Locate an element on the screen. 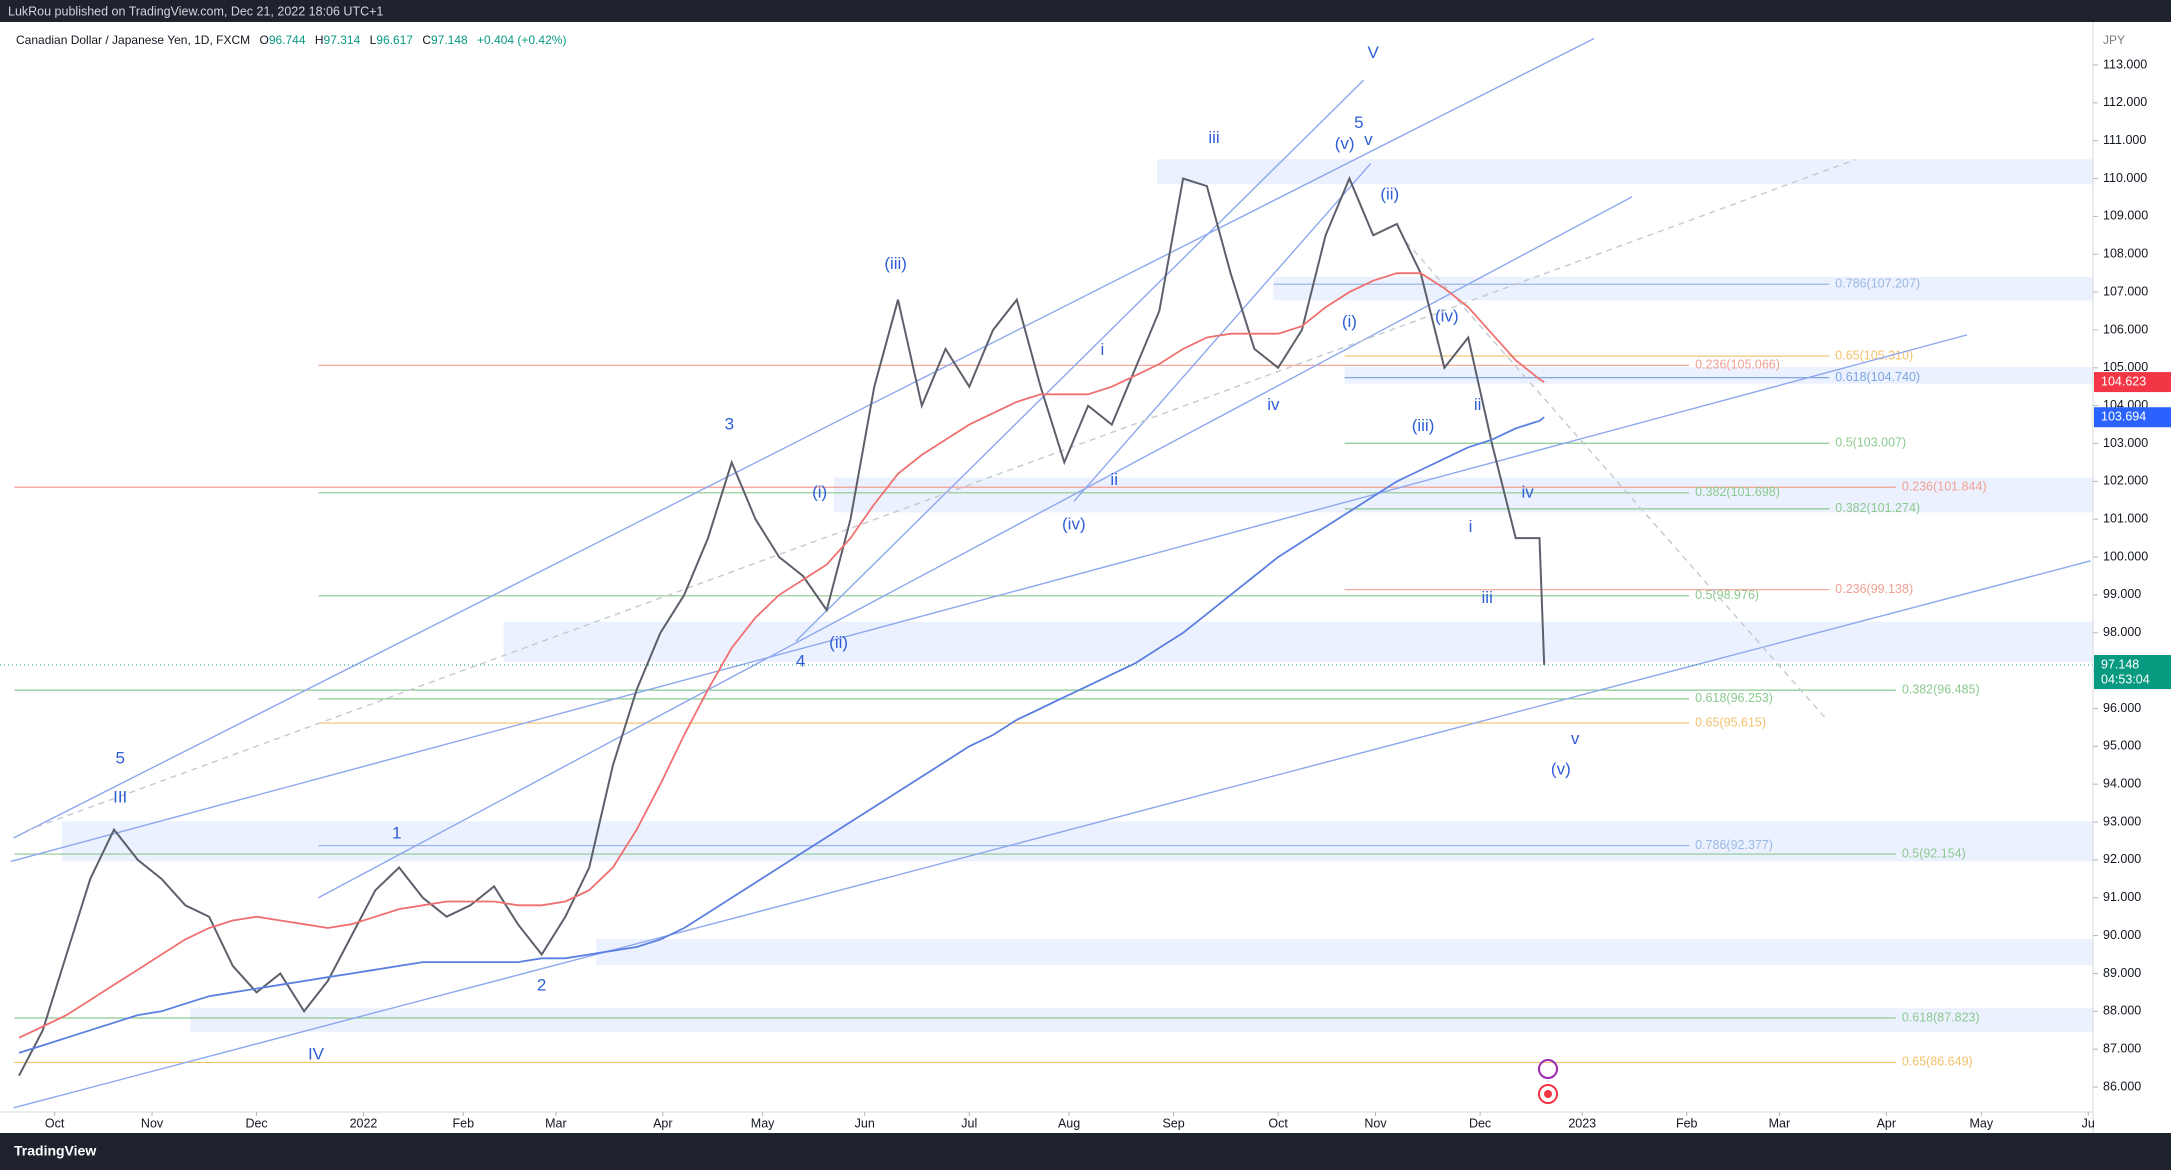 The height and width of the screenshot is (1175, 2171). y-tick-label: 96.000 is located at coordinates (2122, 708).